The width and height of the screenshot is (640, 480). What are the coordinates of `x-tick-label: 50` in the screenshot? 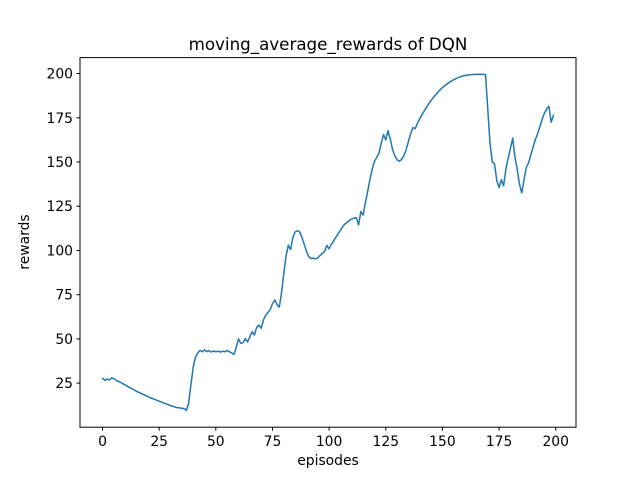 It's located at (216, 442).